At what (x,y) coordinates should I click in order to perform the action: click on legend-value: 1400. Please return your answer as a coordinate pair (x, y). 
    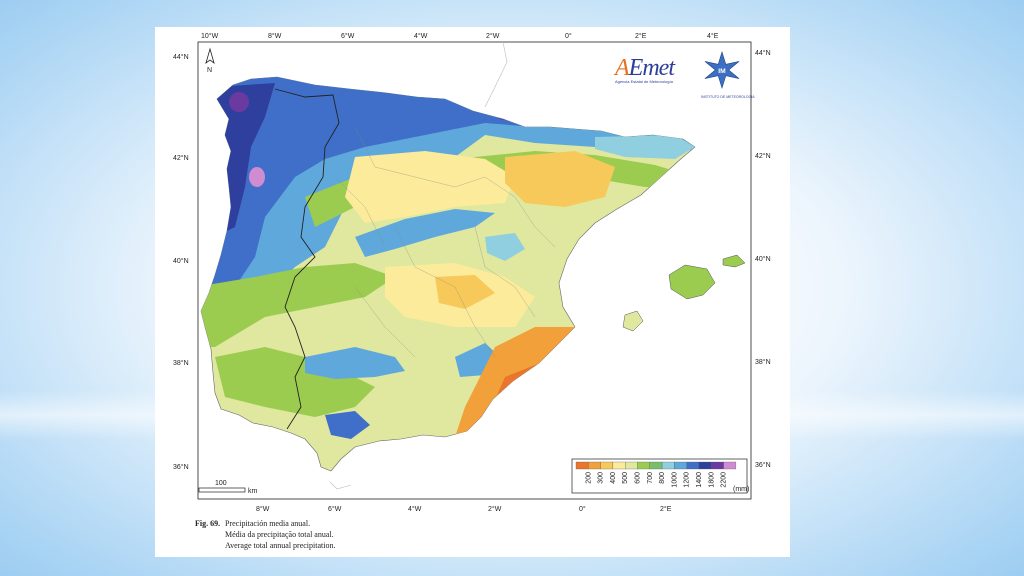
    Looking at the image, I should click on (699, 480).